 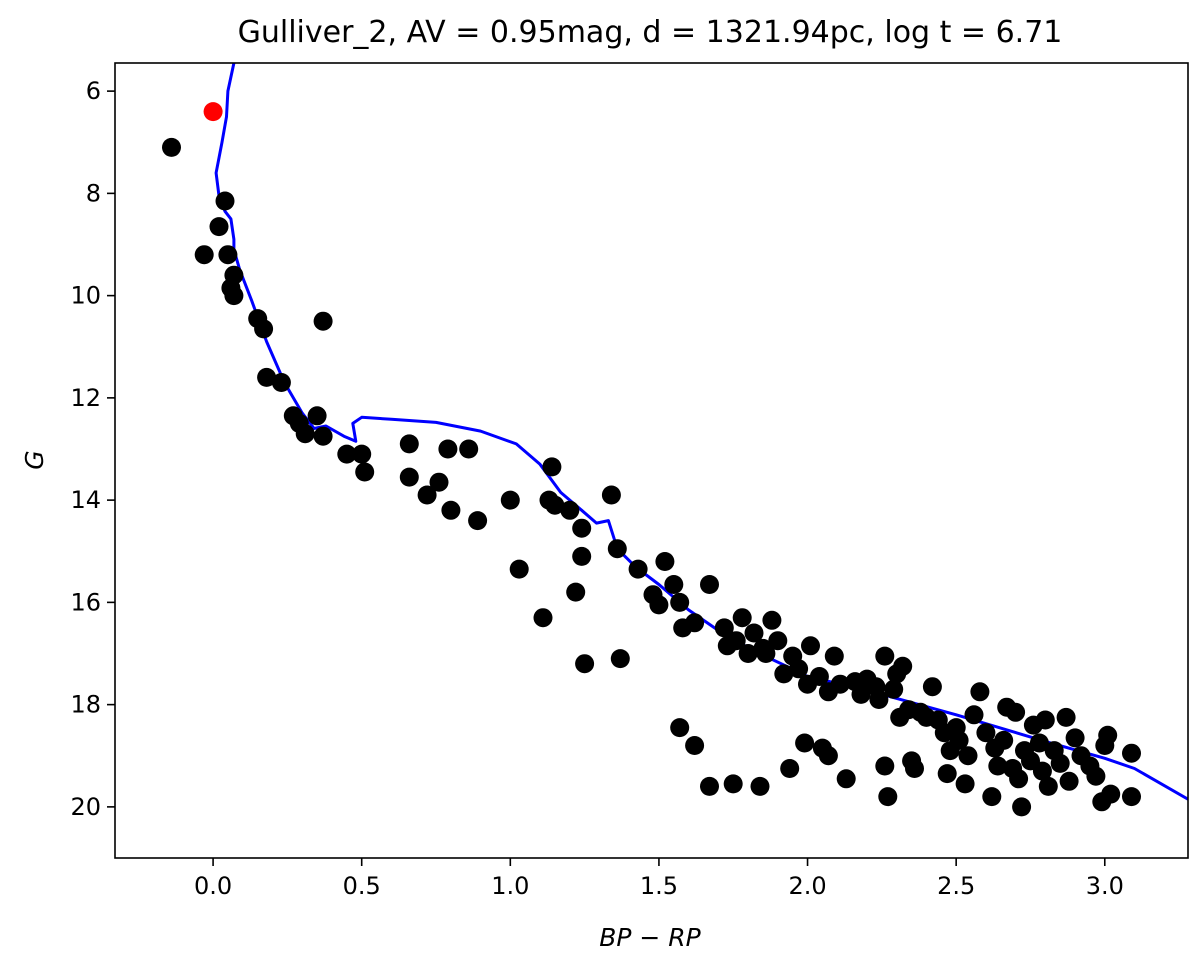 I want to click on y-tick-label: 14, so click(x=85, y=500).